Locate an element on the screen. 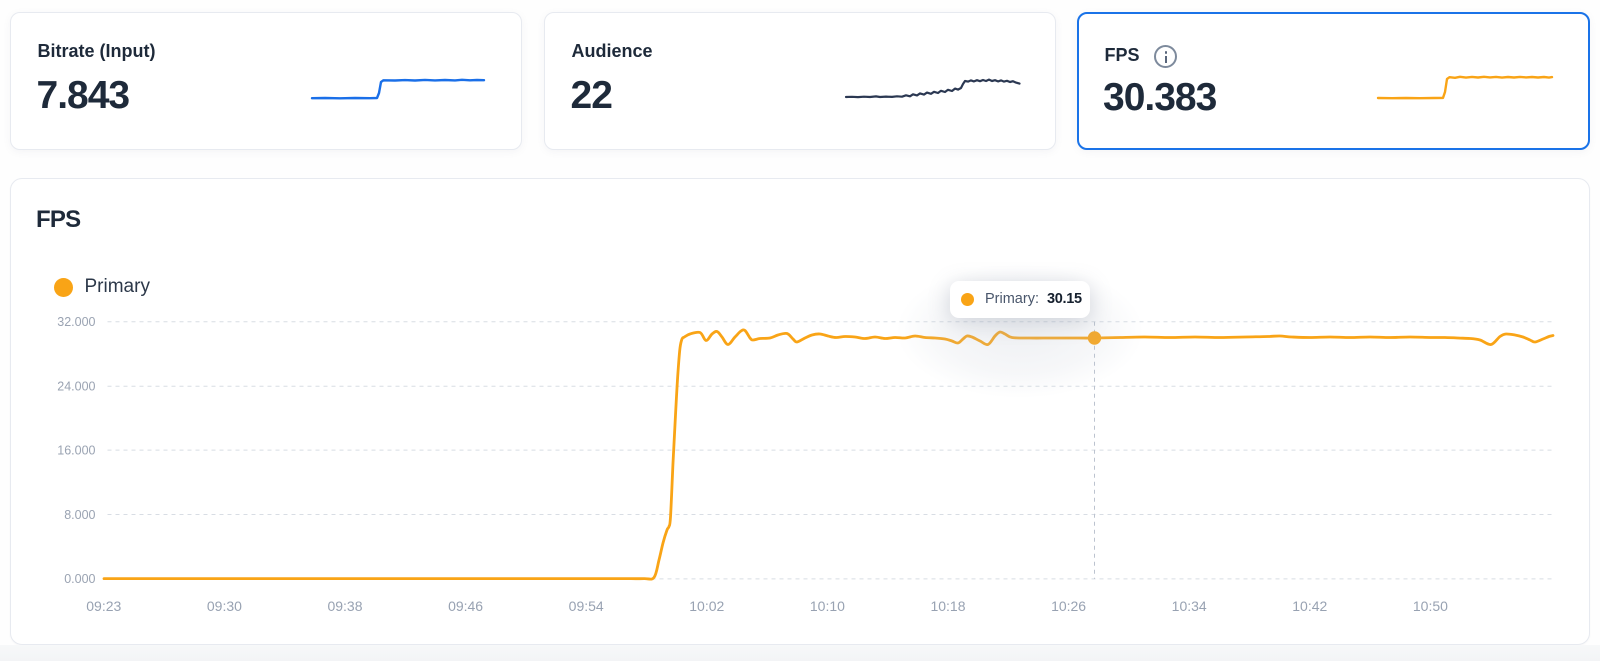  svg-text: 10:26 is located at coordinates (1068, 606).